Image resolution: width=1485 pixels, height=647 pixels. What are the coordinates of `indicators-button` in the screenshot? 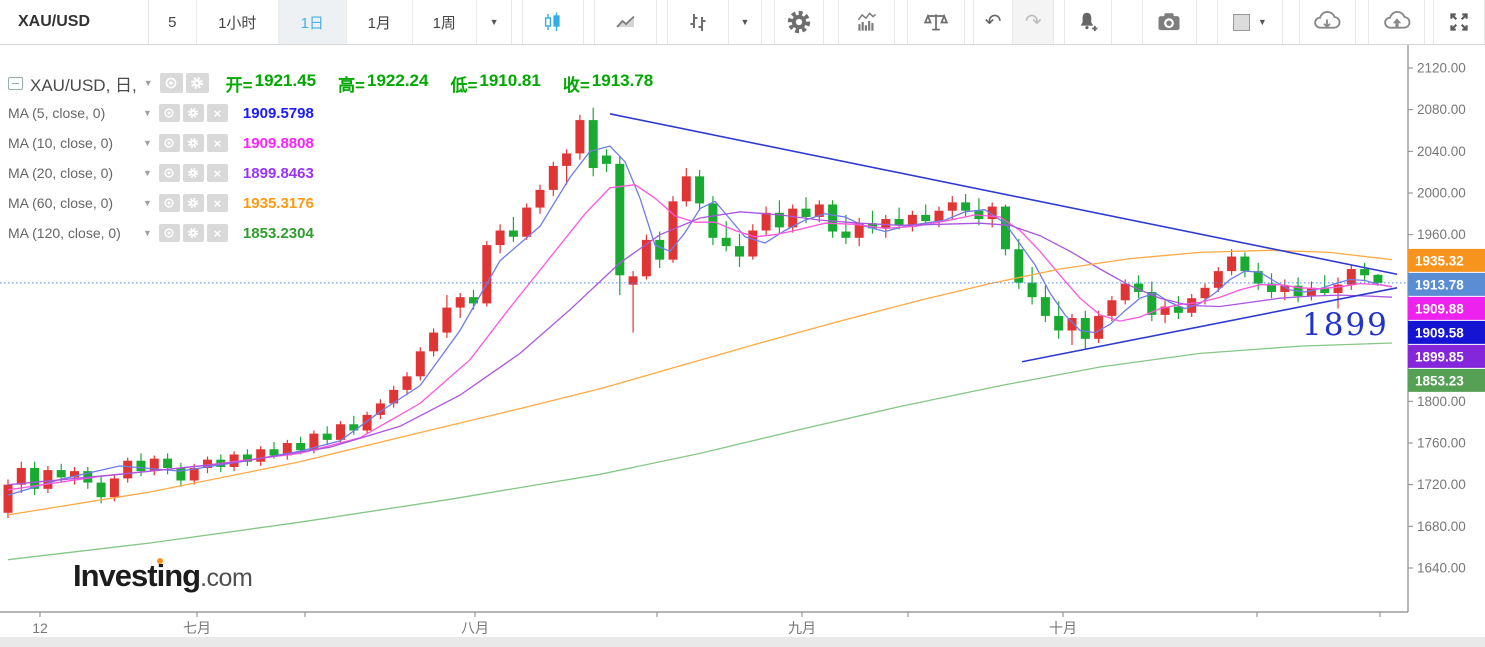 It's located at (866, 22).